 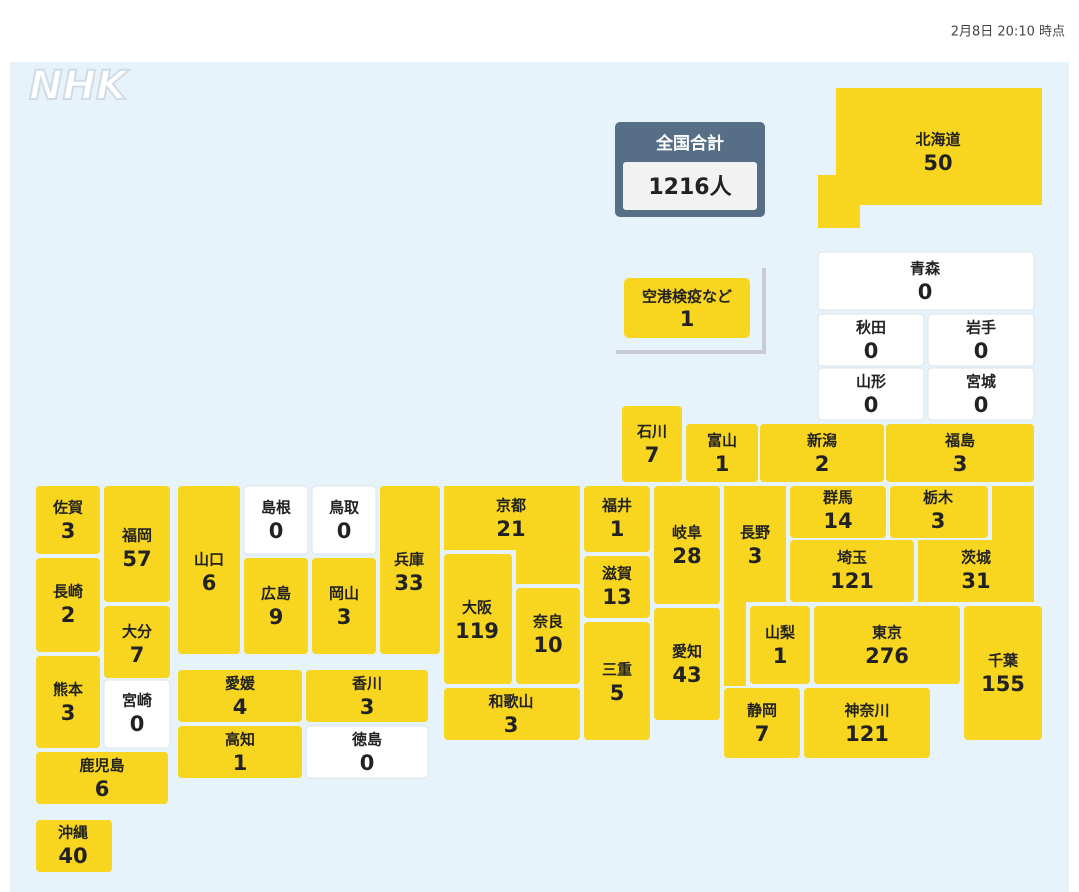 I want to click on prefecture-name: 鹿児島, so click(x=101, y=766).